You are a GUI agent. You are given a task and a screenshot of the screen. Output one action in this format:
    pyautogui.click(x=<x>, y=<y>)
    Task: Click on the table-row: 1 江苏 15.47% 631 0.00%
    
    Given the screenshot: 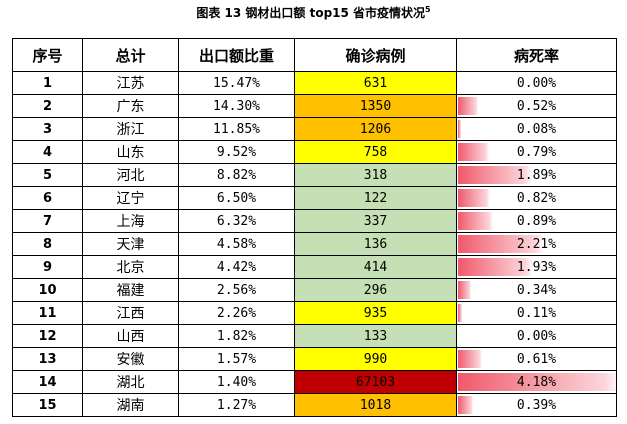 What is the action you would take?
    pyautogui.click(x=314, y=83)
    